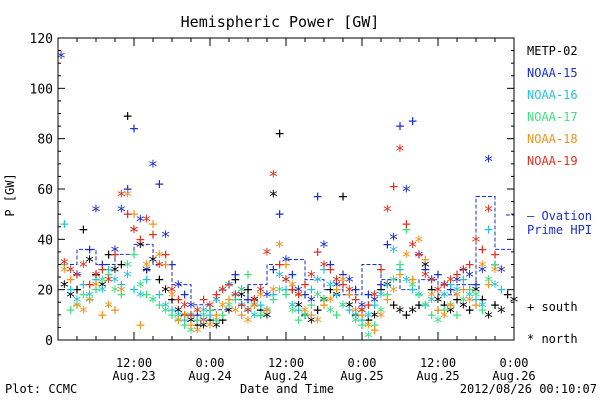 The image size is (600, 400). I want to click on legend-entry-noaa-15: NOAA-15, so click(552, 73).